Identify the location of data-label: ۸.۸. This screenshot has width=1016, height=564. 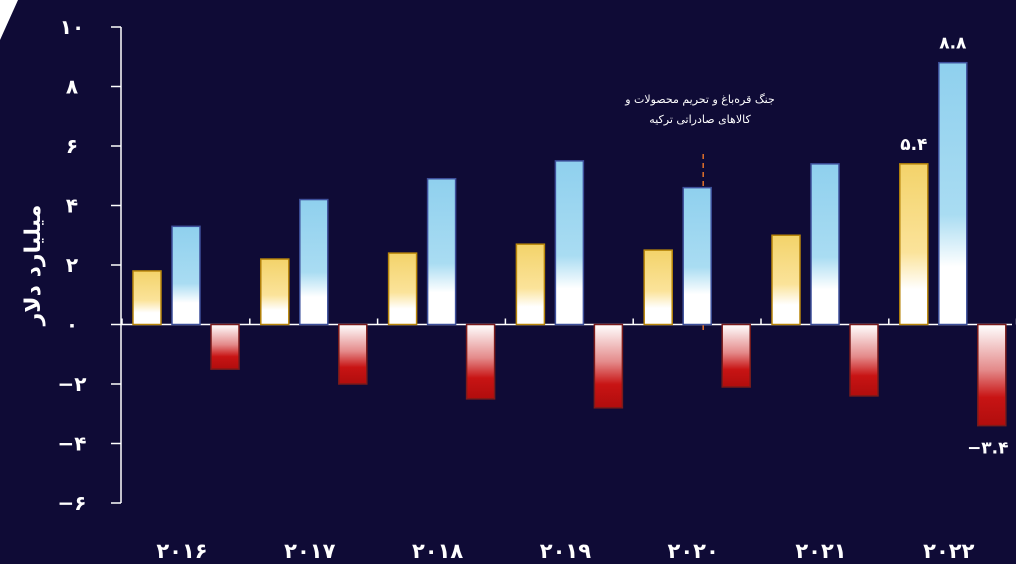
(953, 44).